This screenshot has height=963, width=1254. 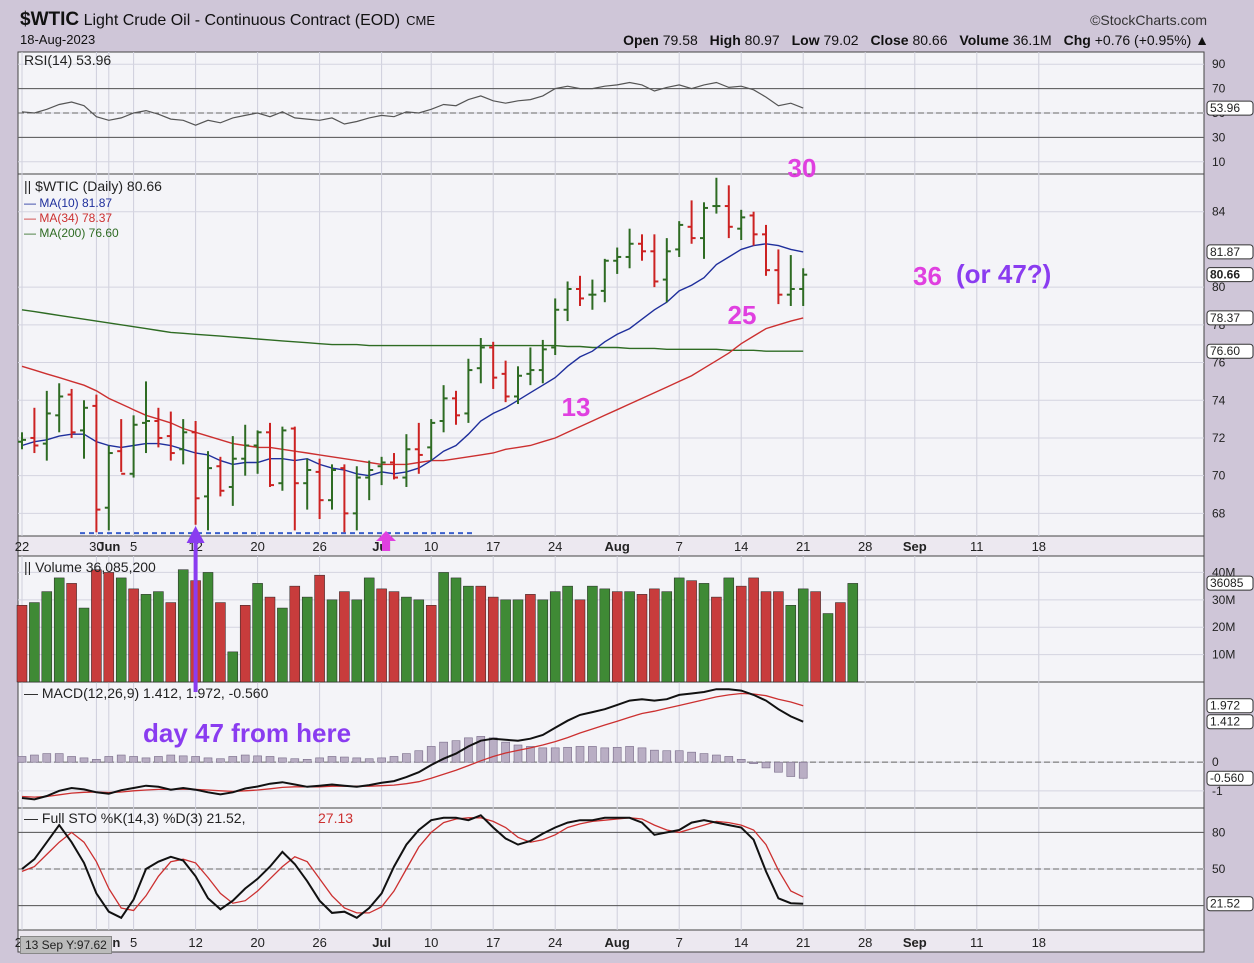 What do you see at coordinates (1225, 252) in the screenshot?
I see `ma10-last-tag: 81.87` at bounding box center [1225, 252].